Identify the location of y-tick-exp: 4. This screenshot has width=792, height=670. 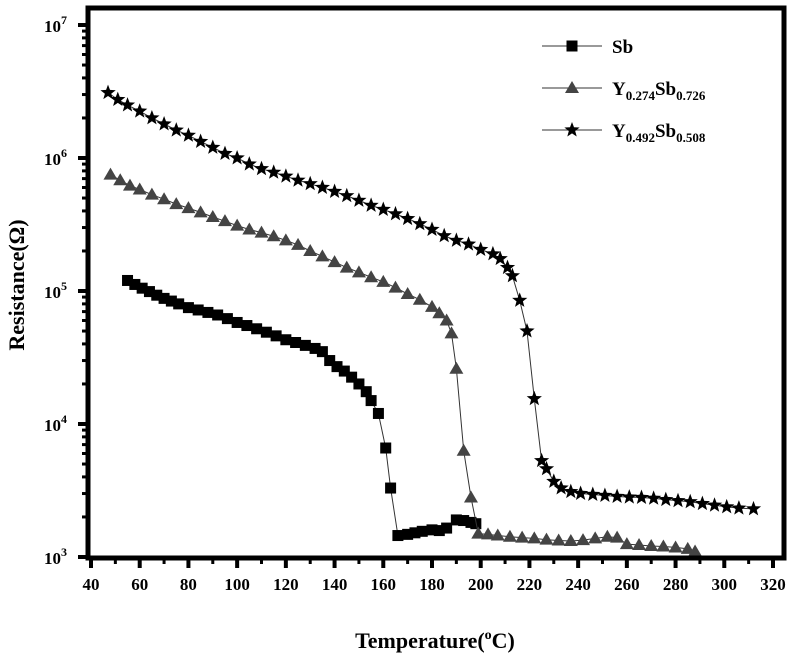
(64, 419).